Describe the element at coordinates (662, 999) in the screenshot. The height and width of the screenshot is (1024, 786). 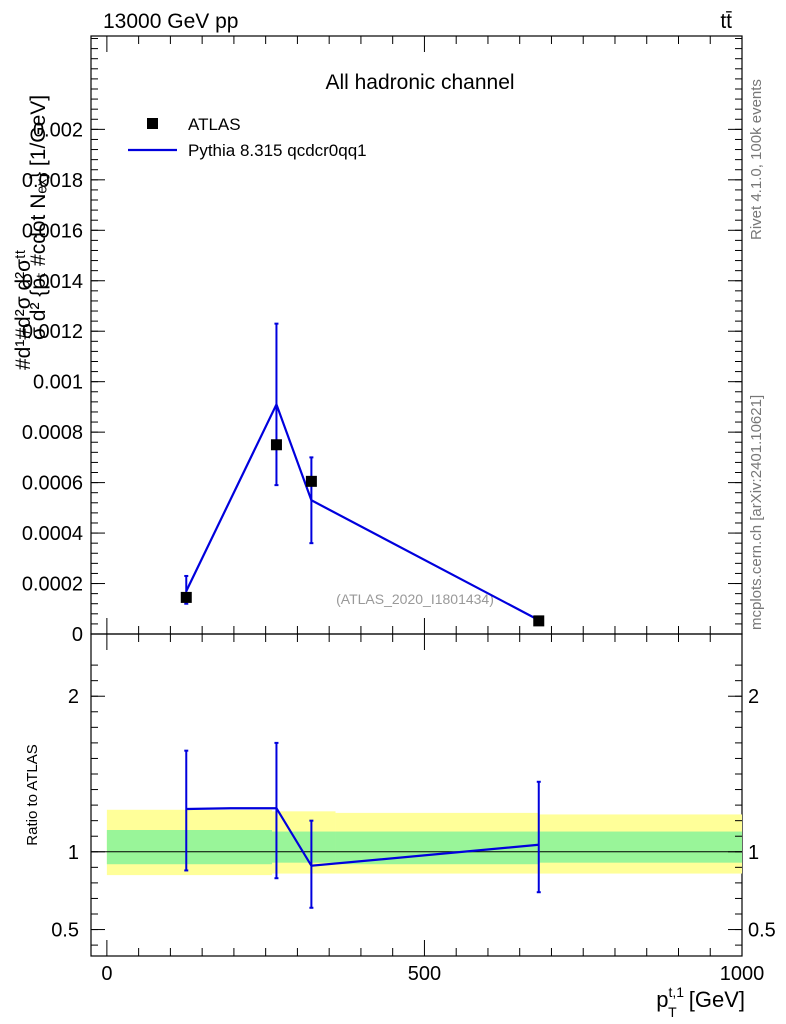
I see `x-axis-label-main: p` at that location.